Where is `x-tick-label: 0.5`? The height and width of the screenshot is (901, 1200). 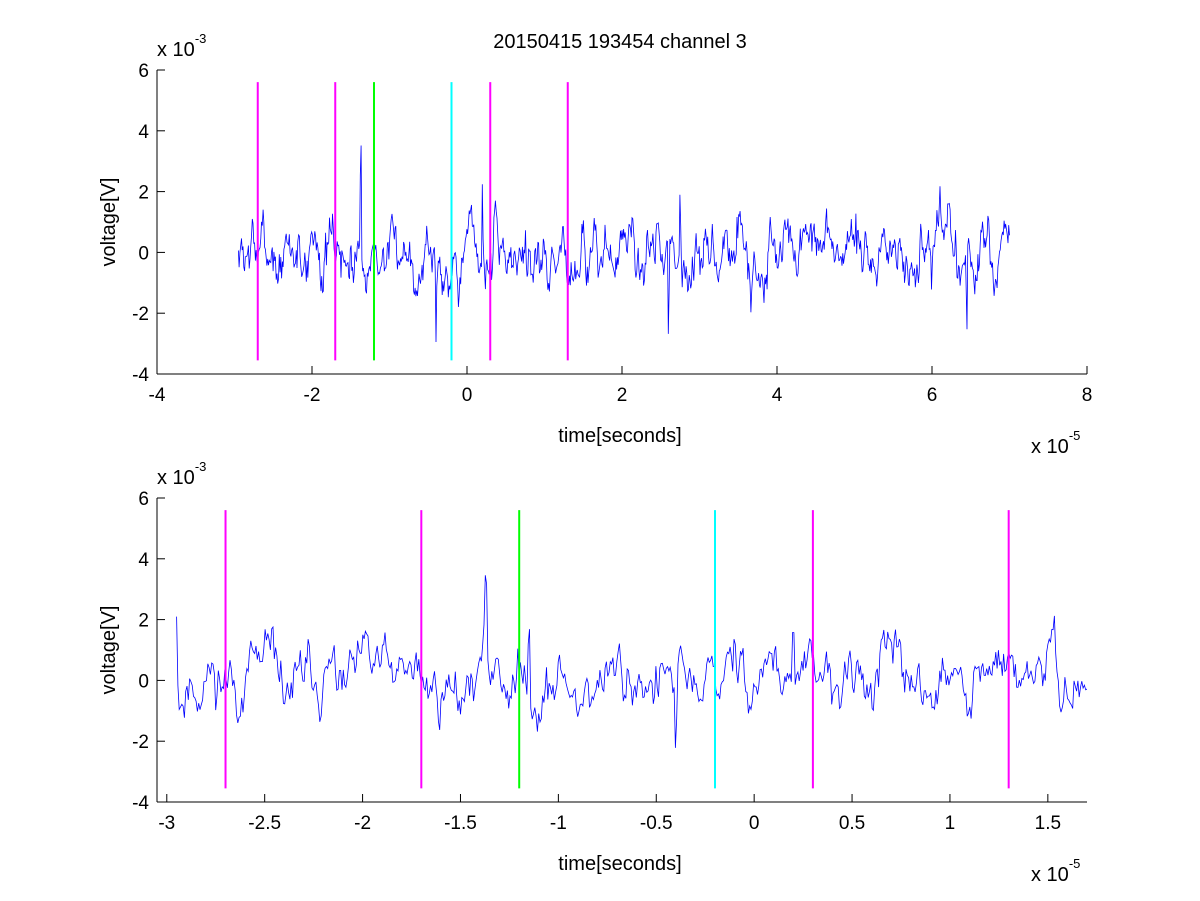
x-tick-label: 0.5 is located at coordinates (852, 823).